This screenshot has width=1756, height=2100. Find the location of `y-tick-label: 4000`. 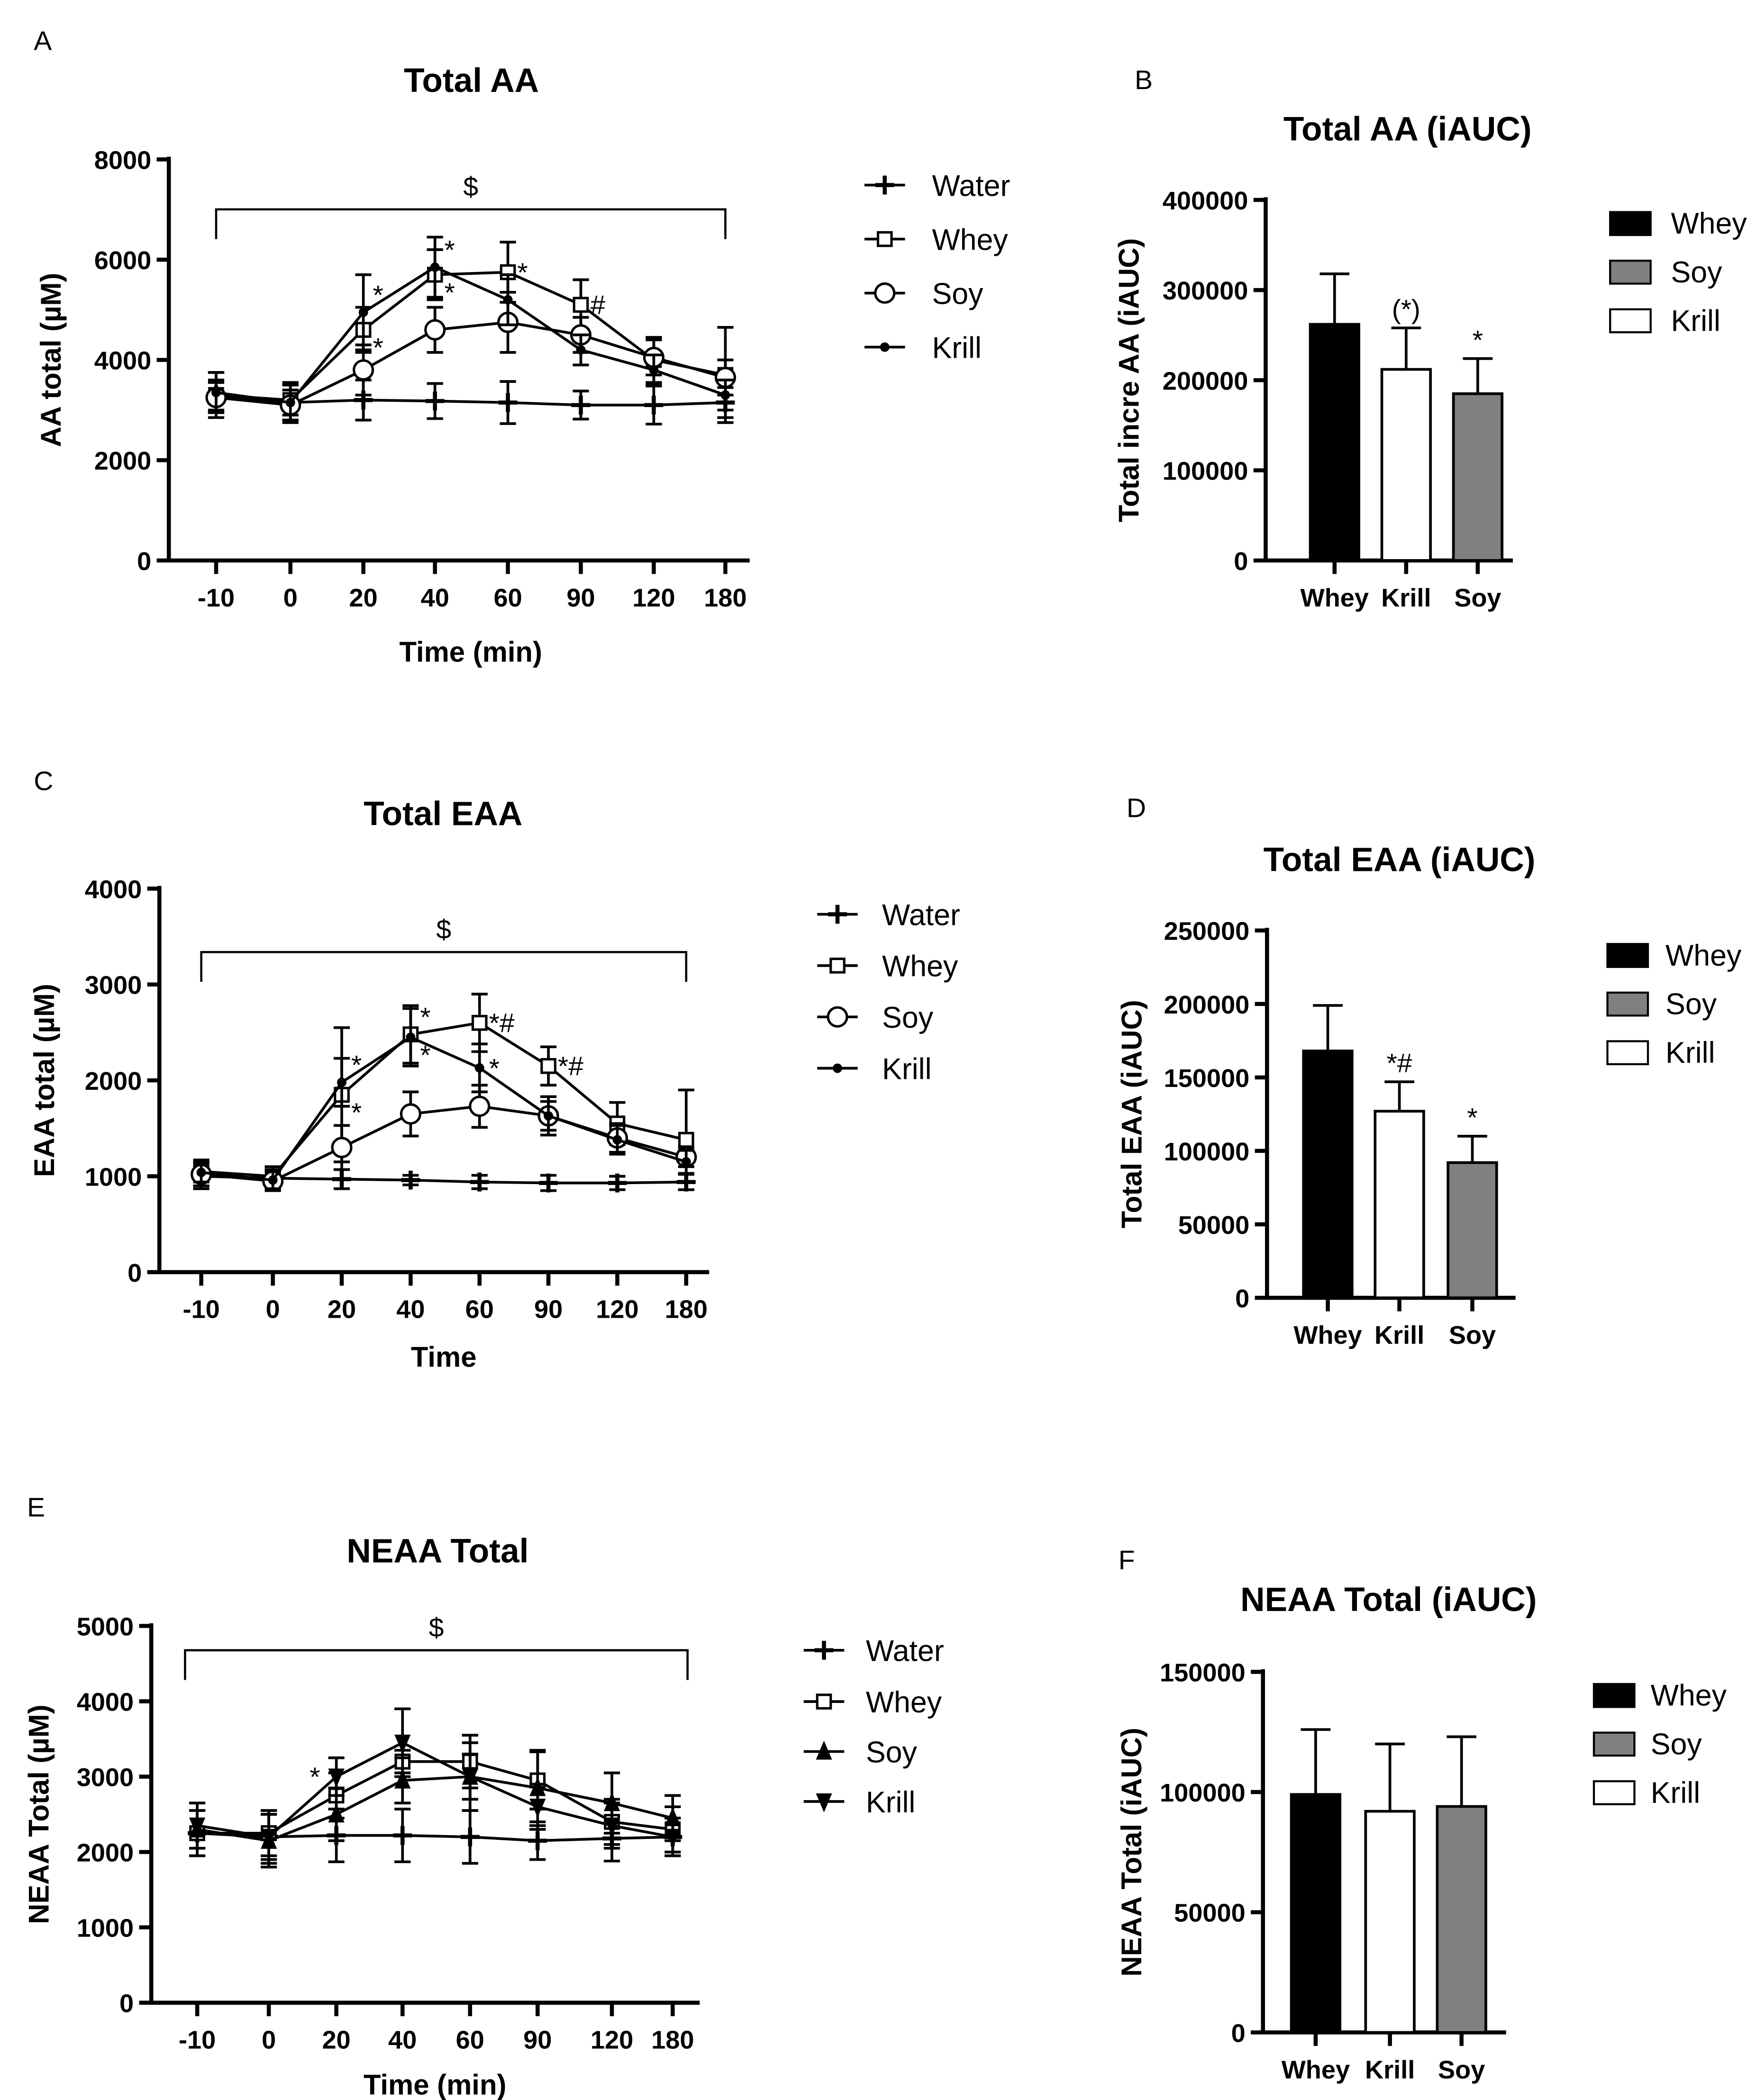

y-tick-label: 4000 is located at coordinates (122, 361).